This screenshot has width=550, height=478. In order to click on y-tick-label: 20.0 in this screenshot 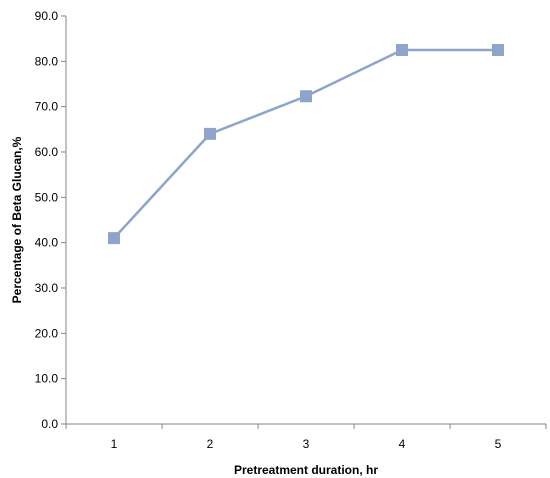, I will do `click(47, 333)`.